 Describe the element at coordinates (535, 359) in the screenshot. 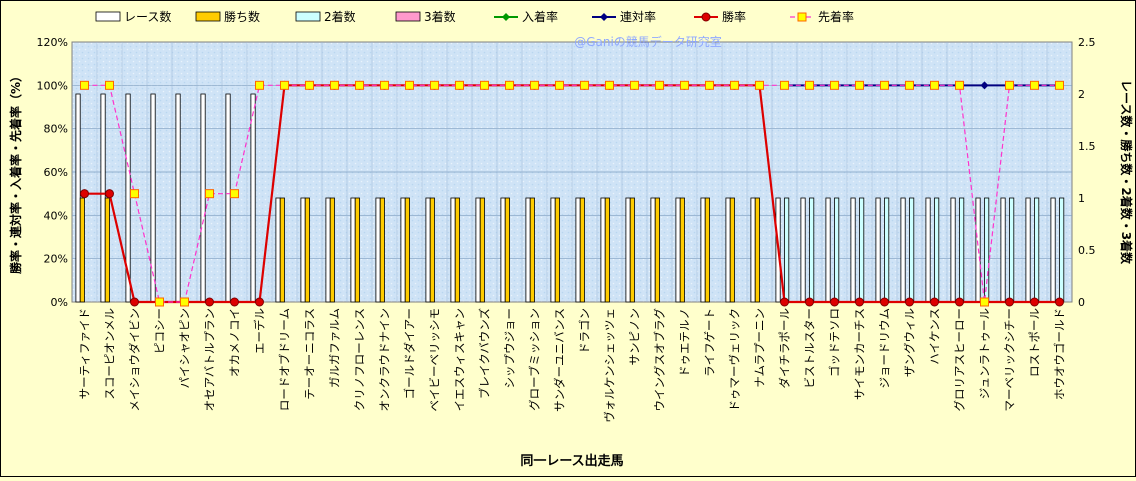

I see `category-label: グローブミッション` at that location.